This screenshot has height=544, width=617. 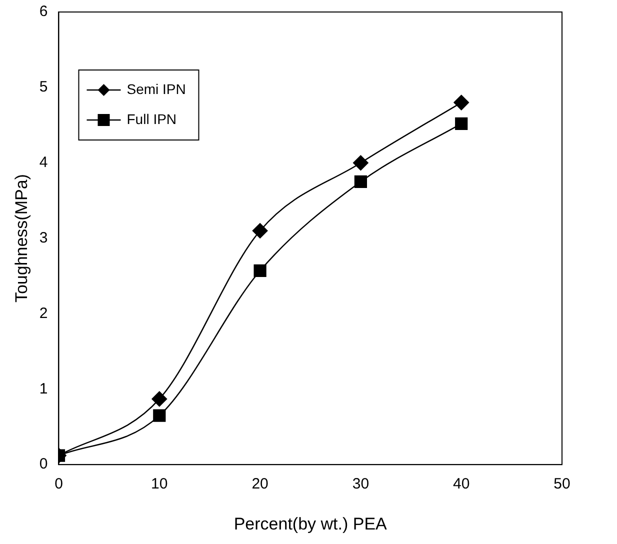 What do you see at coordinates (461, 484) in the screenshot?
I see `x-tick-label: 40` at bounding box center [461, 484].